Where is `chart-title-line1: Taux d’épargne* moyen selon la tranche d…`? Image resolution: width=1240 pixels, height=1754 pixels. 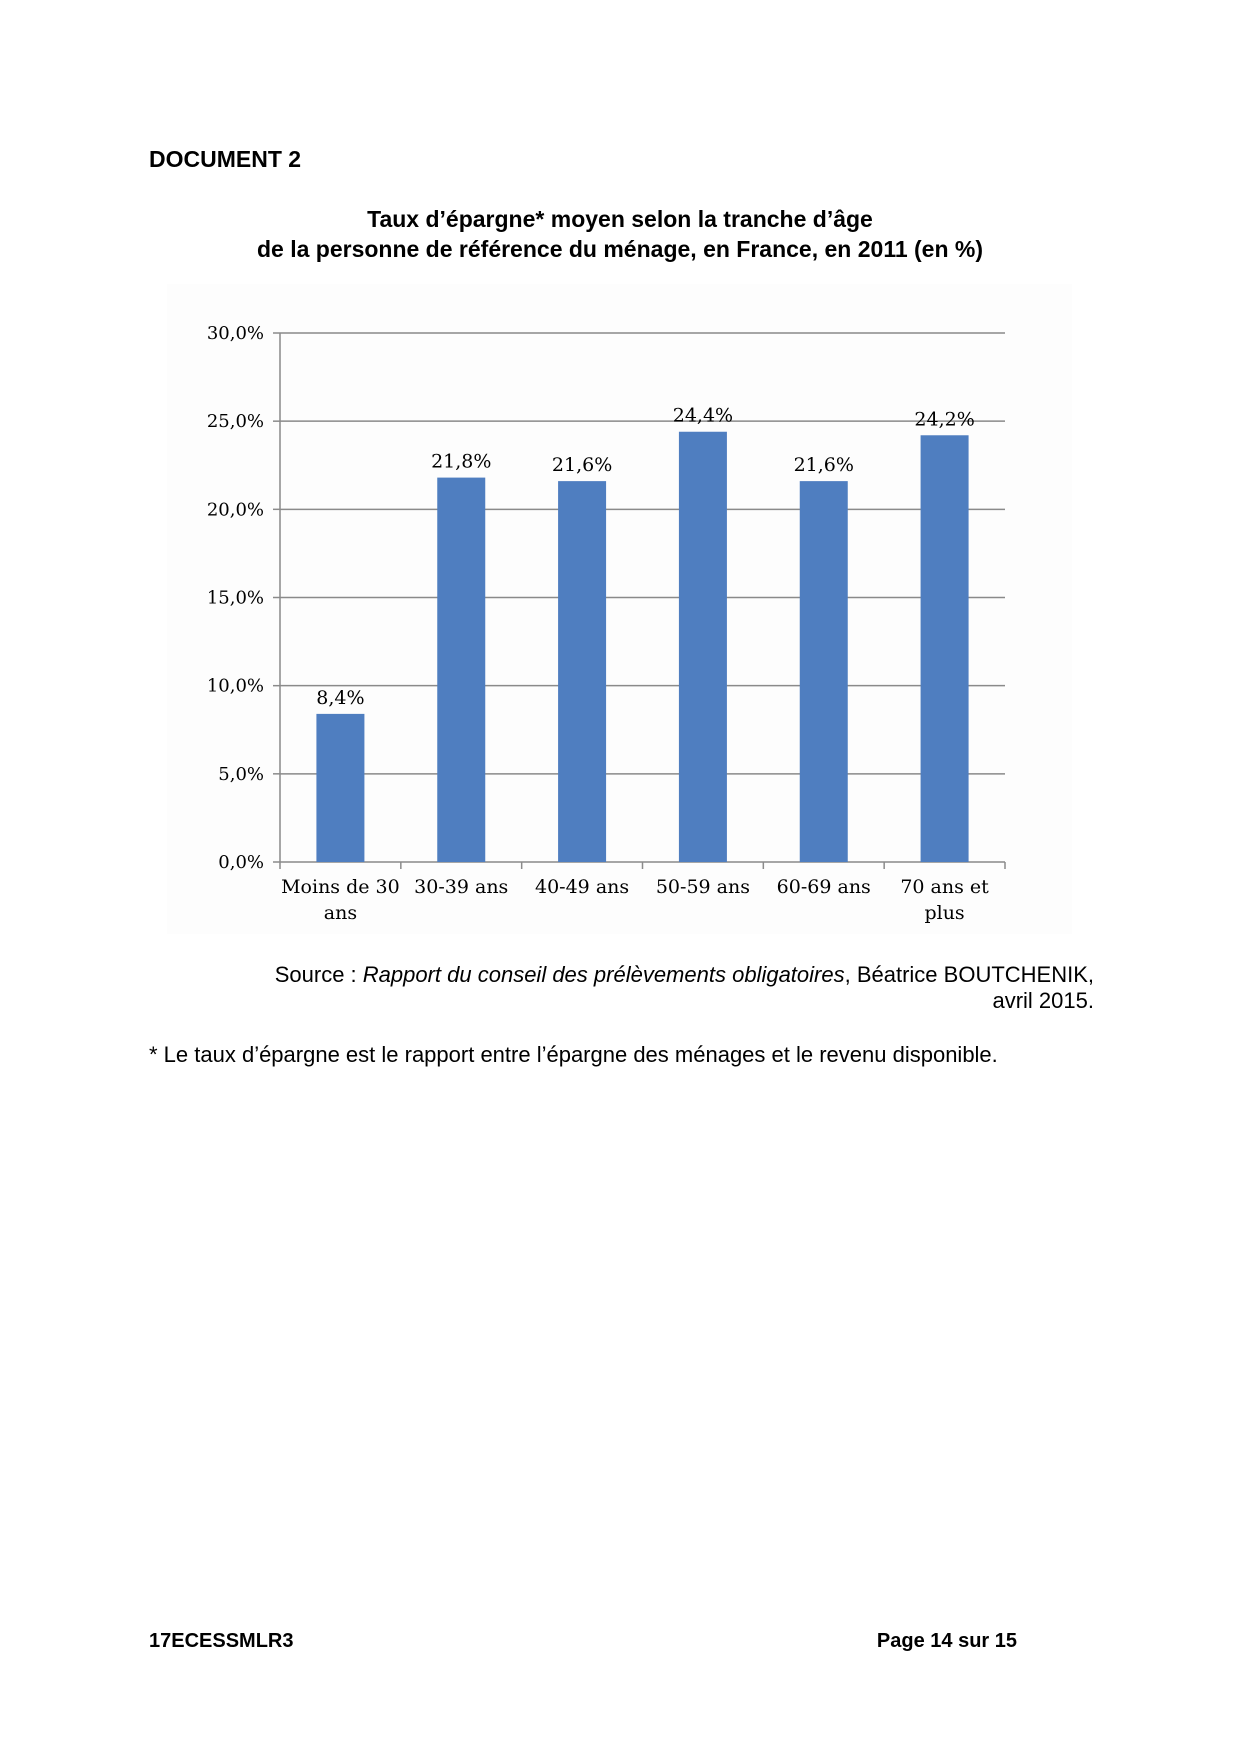
chart-title-line1: Taux d’épargne* moyen selon la tranche d… is located at coordinates (620, 219).